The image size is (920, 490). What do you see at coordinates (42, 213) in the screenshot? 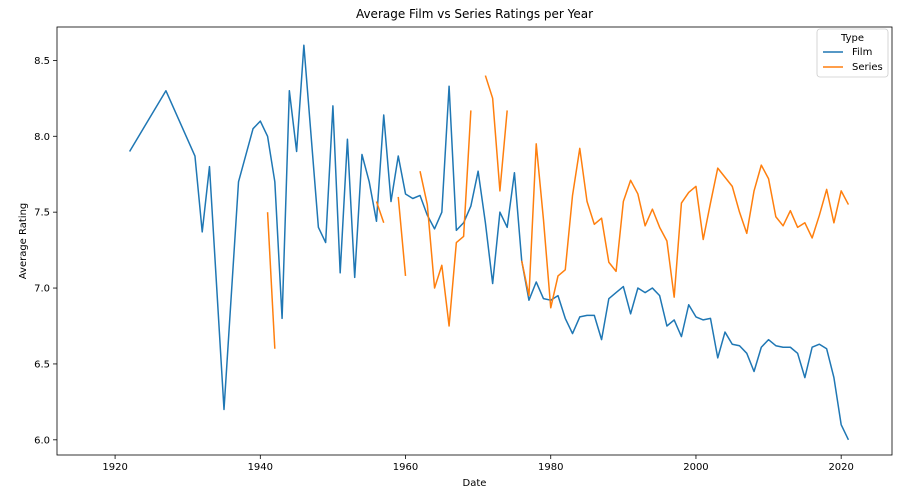
I see `y-tick-label: 7.5` at bounding box center [42, 213].